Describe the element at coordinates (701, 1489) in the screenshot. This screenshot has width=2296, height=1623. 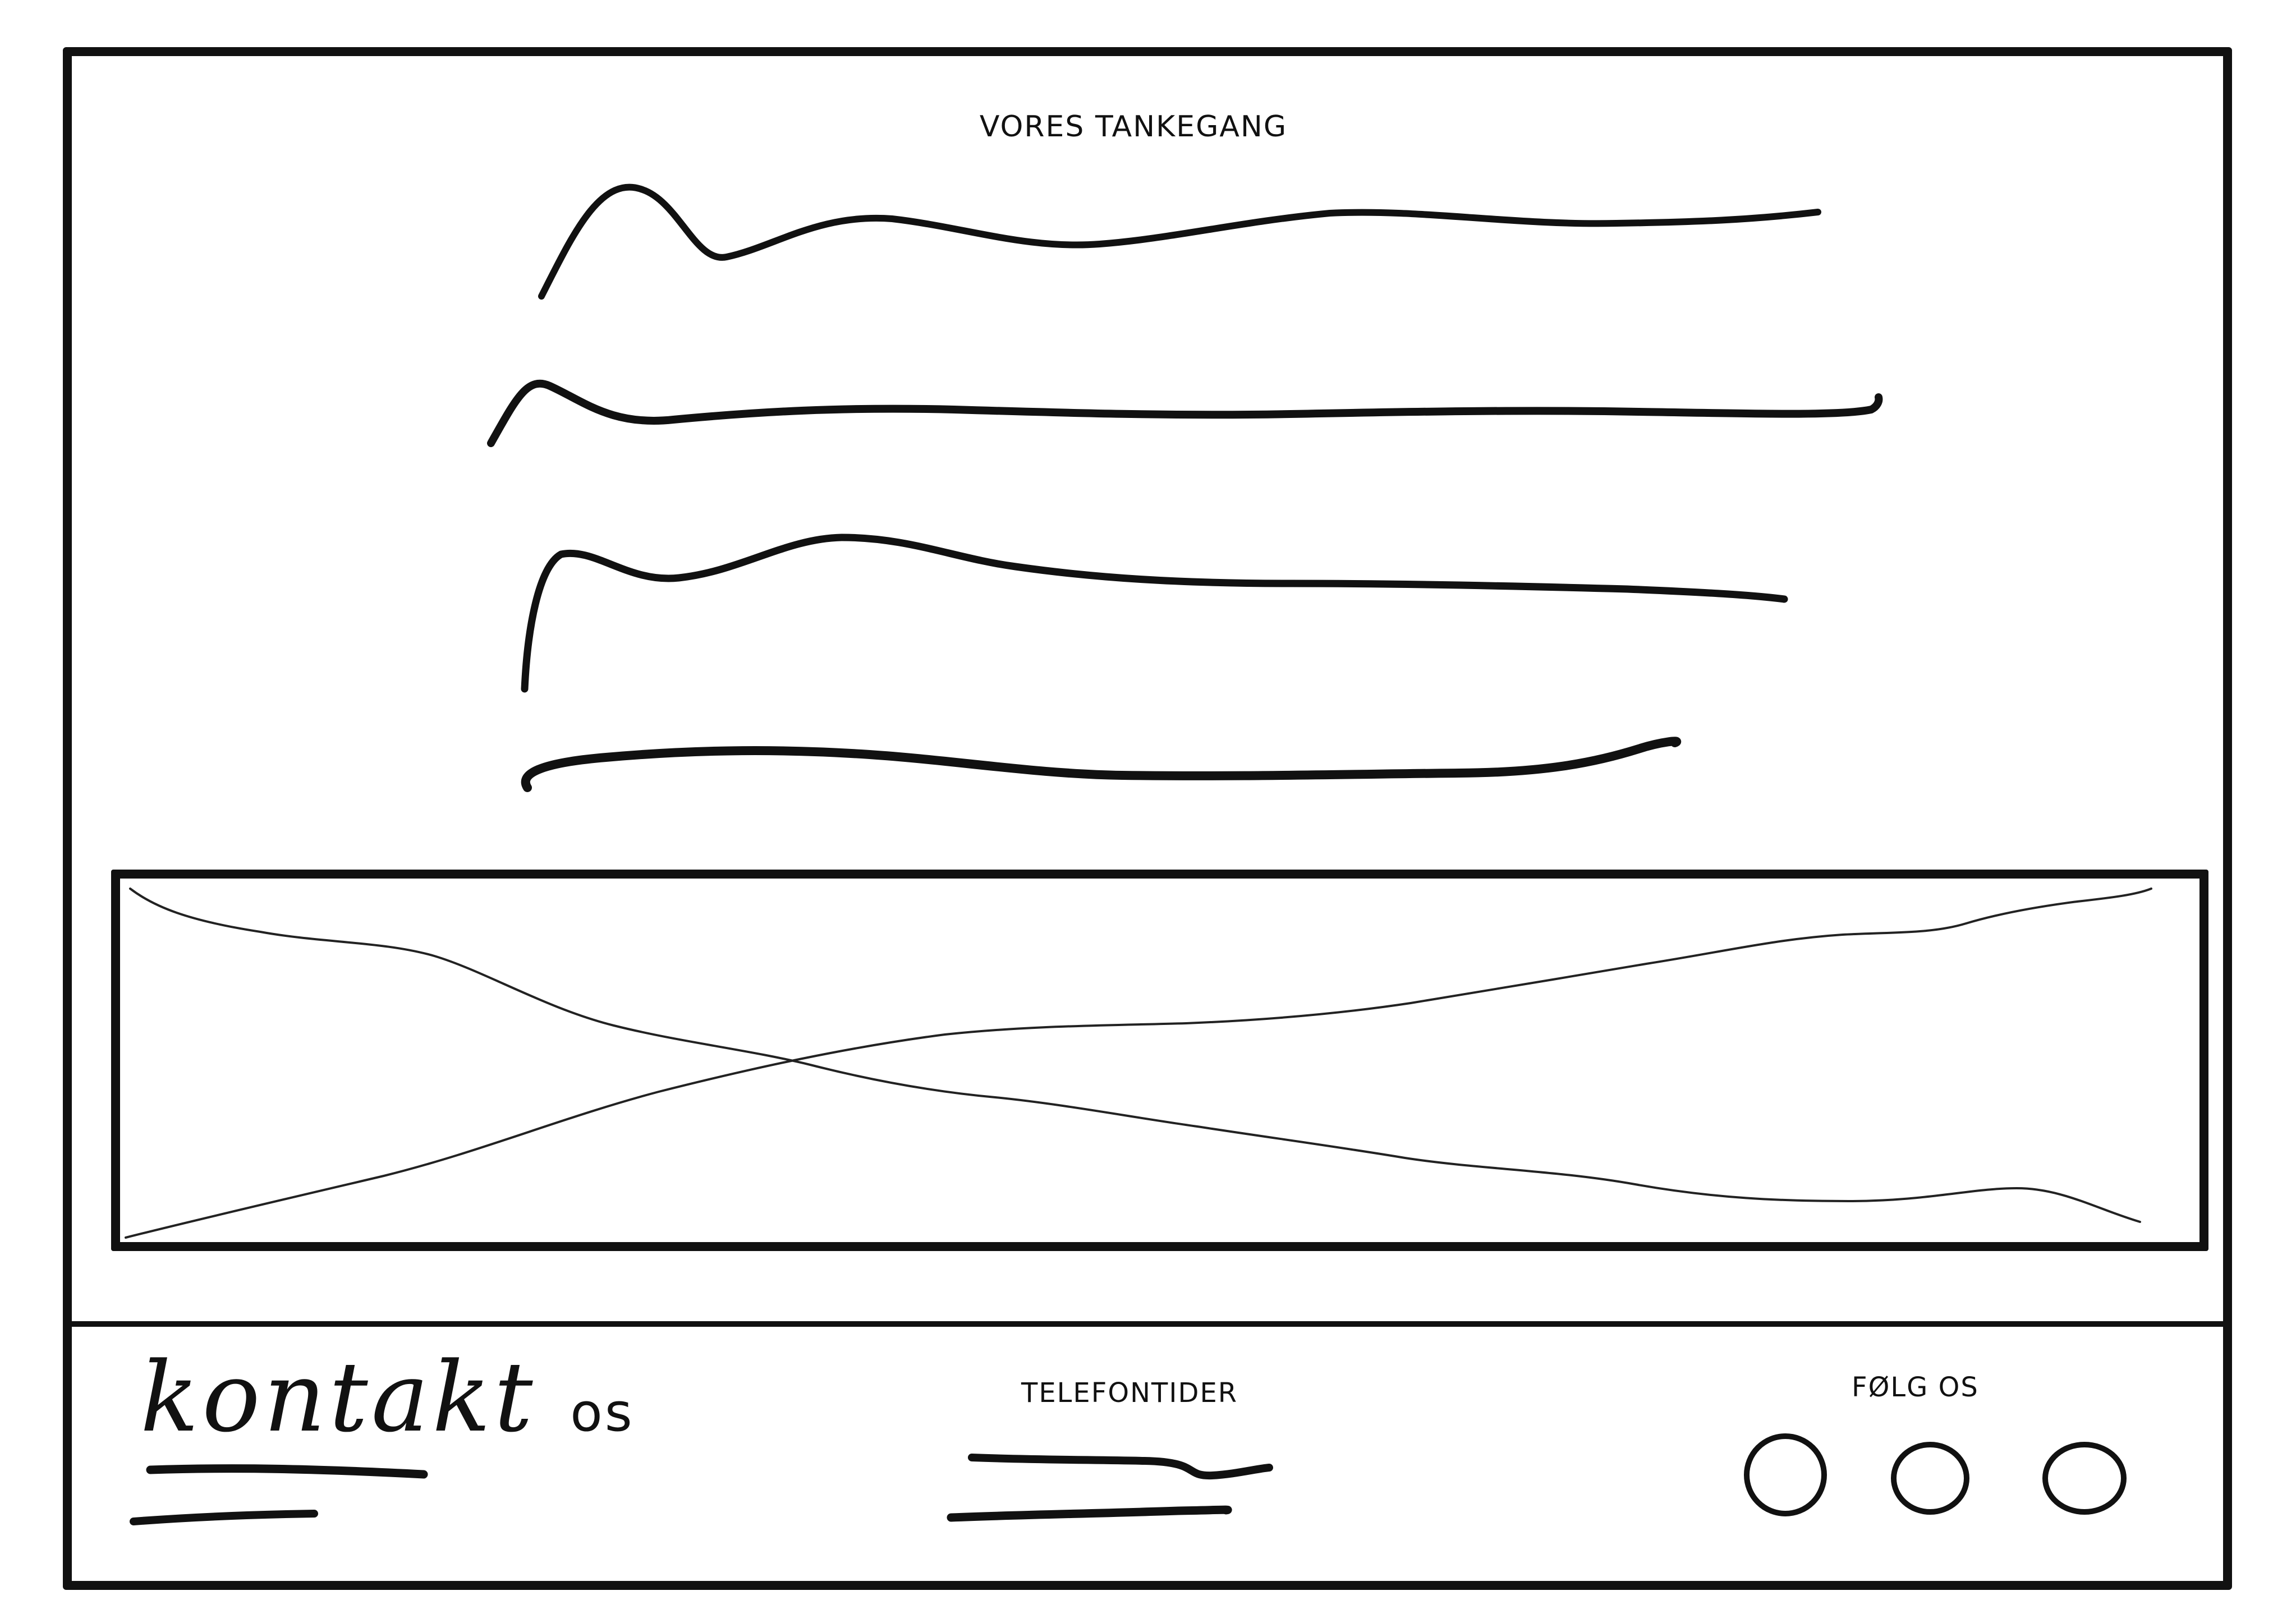
I see `footer-placeholder-lines` at that location.